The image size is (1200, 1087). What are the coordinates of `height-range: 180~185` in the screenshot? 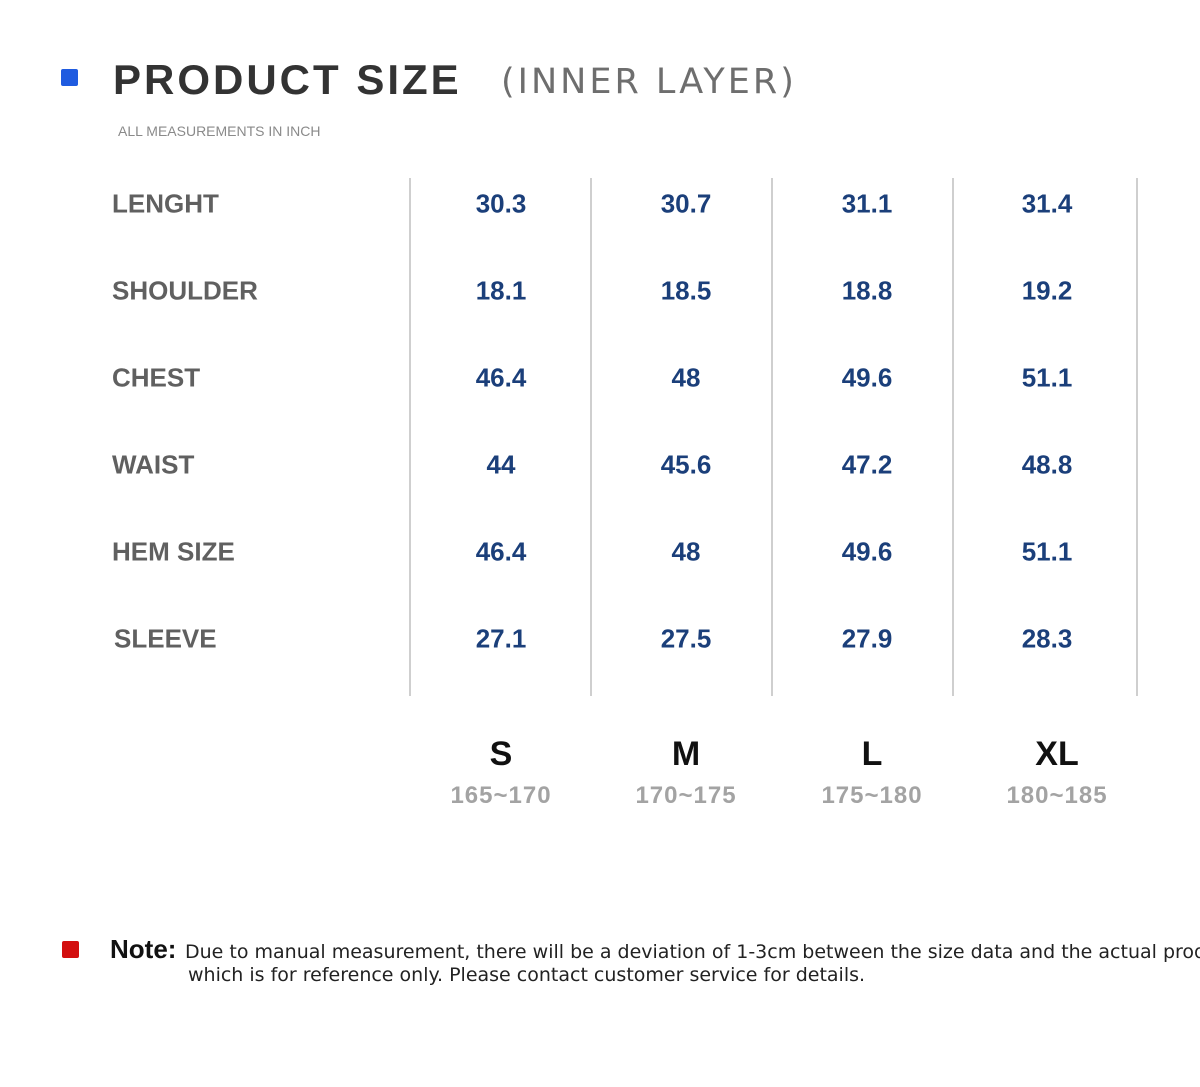 It's located at (1057, 795).